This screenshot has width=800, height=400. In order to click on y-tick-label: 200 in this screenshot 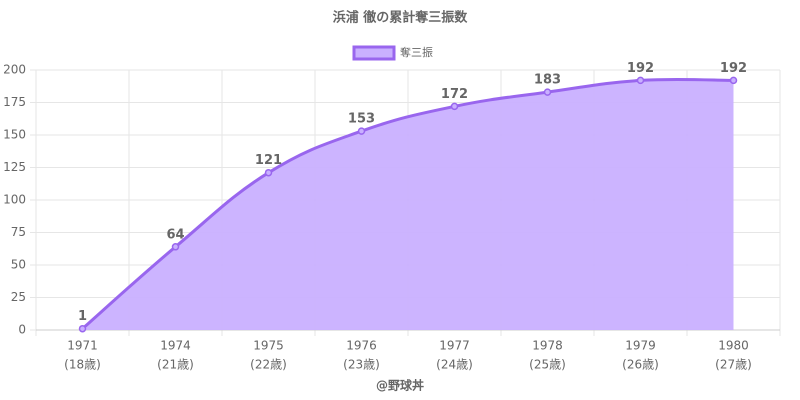, I will do `click(14, 70)`.